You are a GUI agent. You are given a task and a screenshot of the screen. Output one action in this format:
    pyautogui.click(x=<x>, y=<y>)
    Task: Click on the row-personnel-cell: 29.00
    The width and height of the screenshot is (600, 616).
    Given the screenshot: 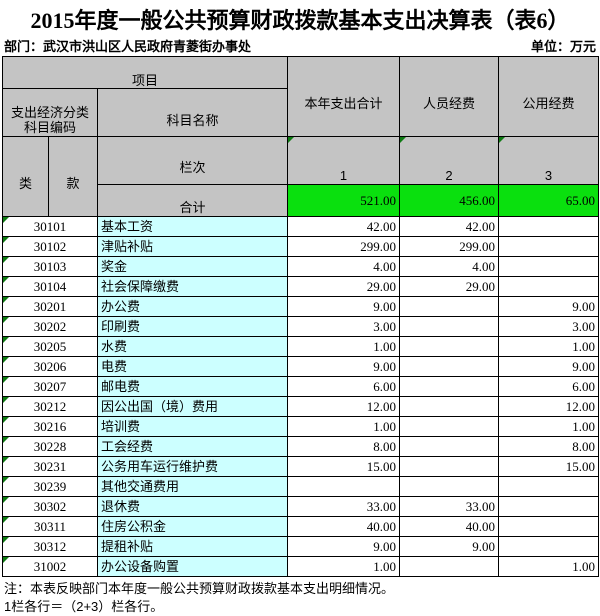 What is the action you would take?
    pyautogui.click(x=449, y=286)
    